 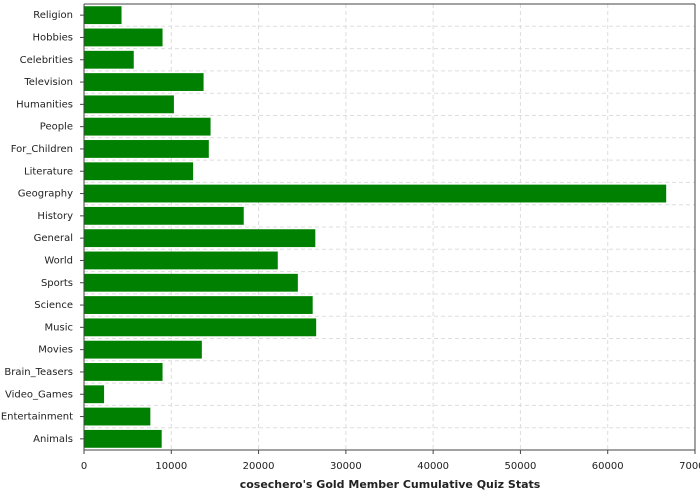 What do you see at coordinates (46, 60) in the screenshot?
I see `y-tick-label: Celebrities` at bounding box center [46, 60].